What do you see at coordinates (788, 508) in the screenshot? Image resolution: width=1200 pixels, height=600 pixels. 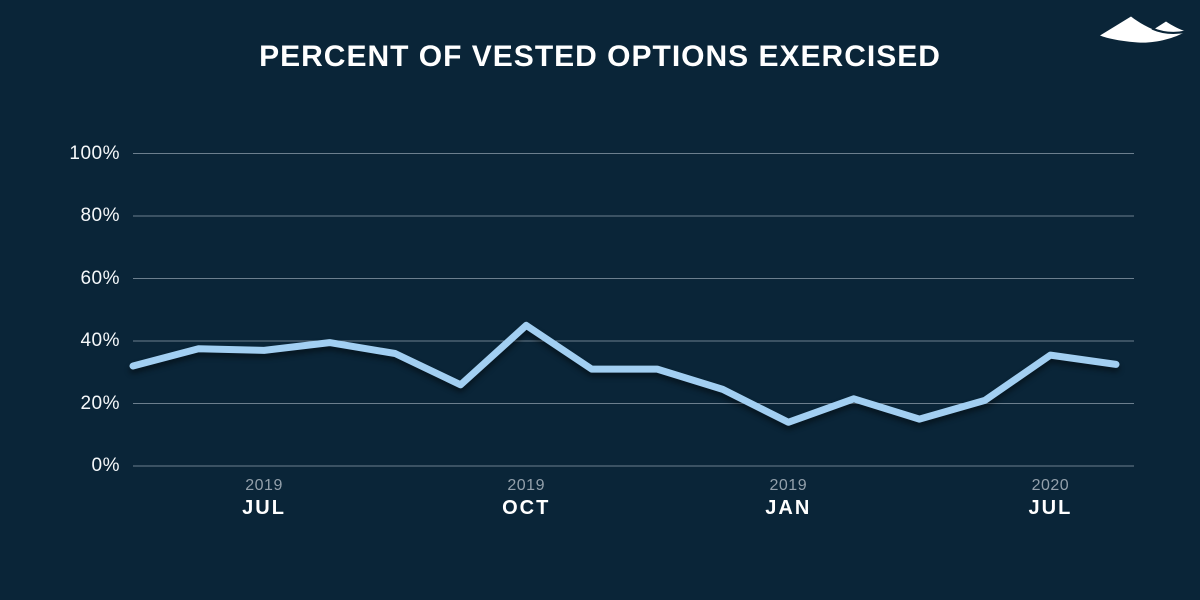 I see `x-tick-month: JAN` at bounding box center [788, 508].